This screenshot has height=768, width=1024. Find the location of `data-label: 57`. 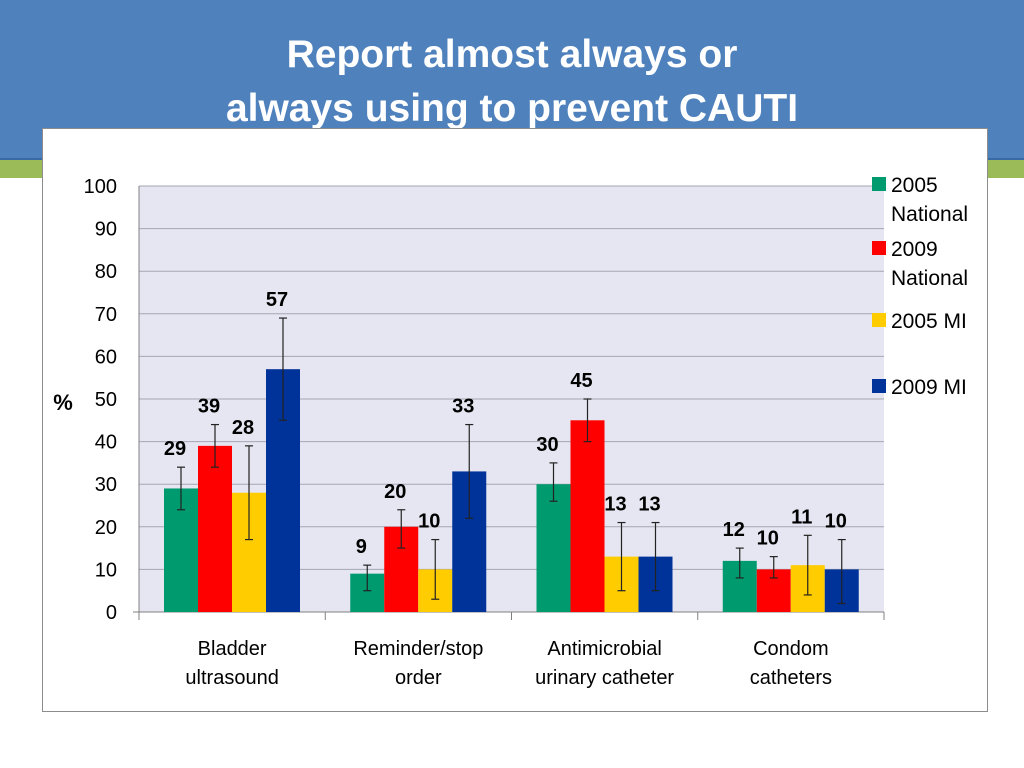

data-label: 57 is located at coordinates (277, 300).